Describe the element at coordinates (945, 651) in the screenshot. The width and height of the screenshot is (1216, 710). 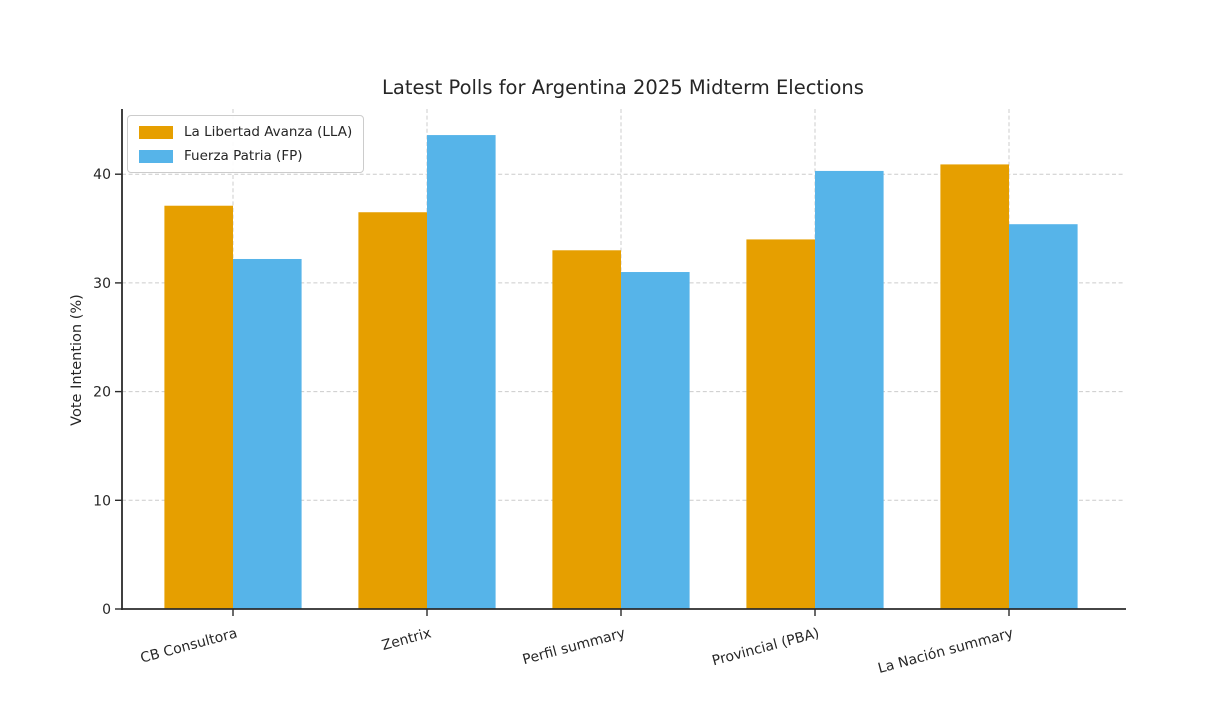
I see `x-tick-label-la-naci-n-summary: La Nación summary` at that location.